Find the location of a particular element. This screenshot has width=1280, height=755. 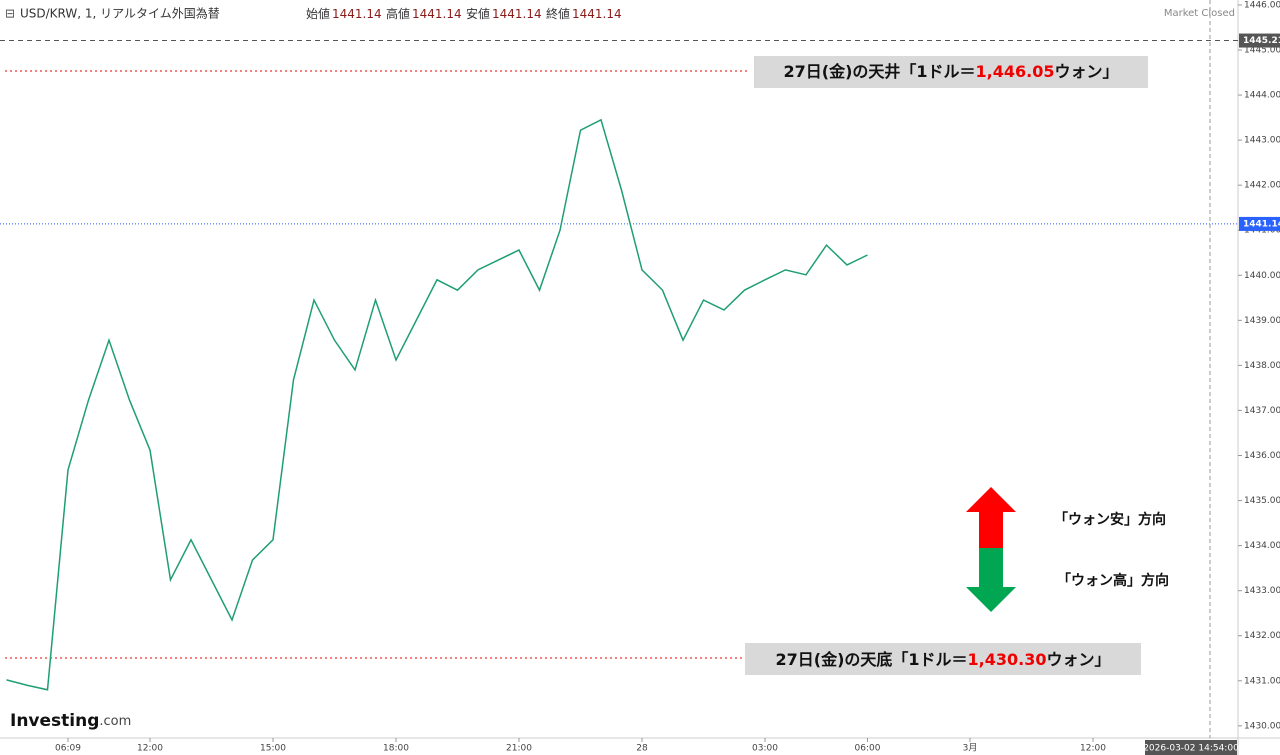

header-field: 終値 1441.14 is located at coordinates (584, 13).